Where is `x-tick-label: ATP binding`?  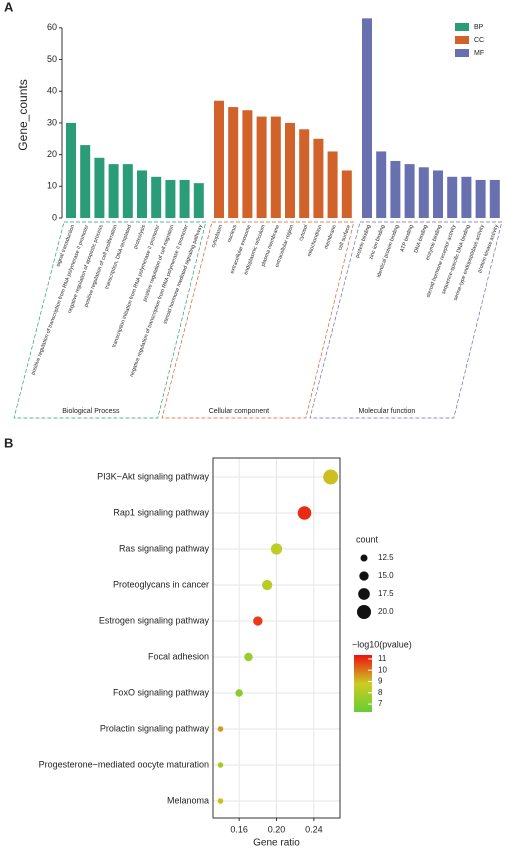 x-tick-label: ATP binding is located at coordinates (406, 238).